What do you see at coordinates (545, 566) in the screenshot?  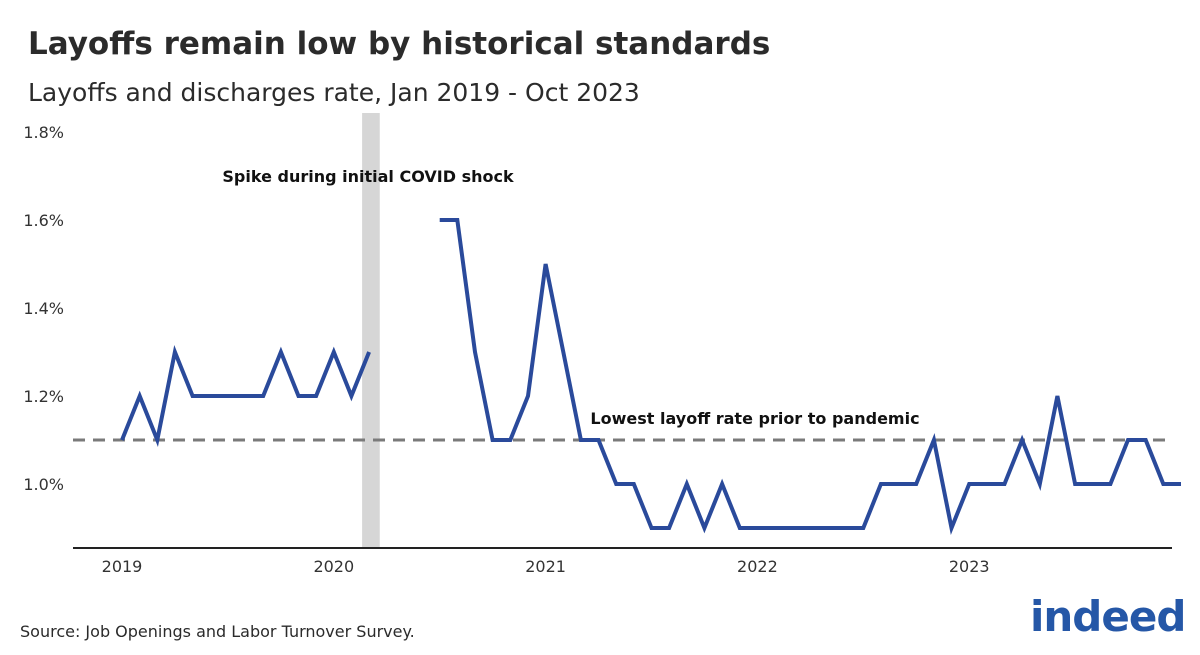 I see `x-tick-label: 2021` at bounding box center [545, 566].